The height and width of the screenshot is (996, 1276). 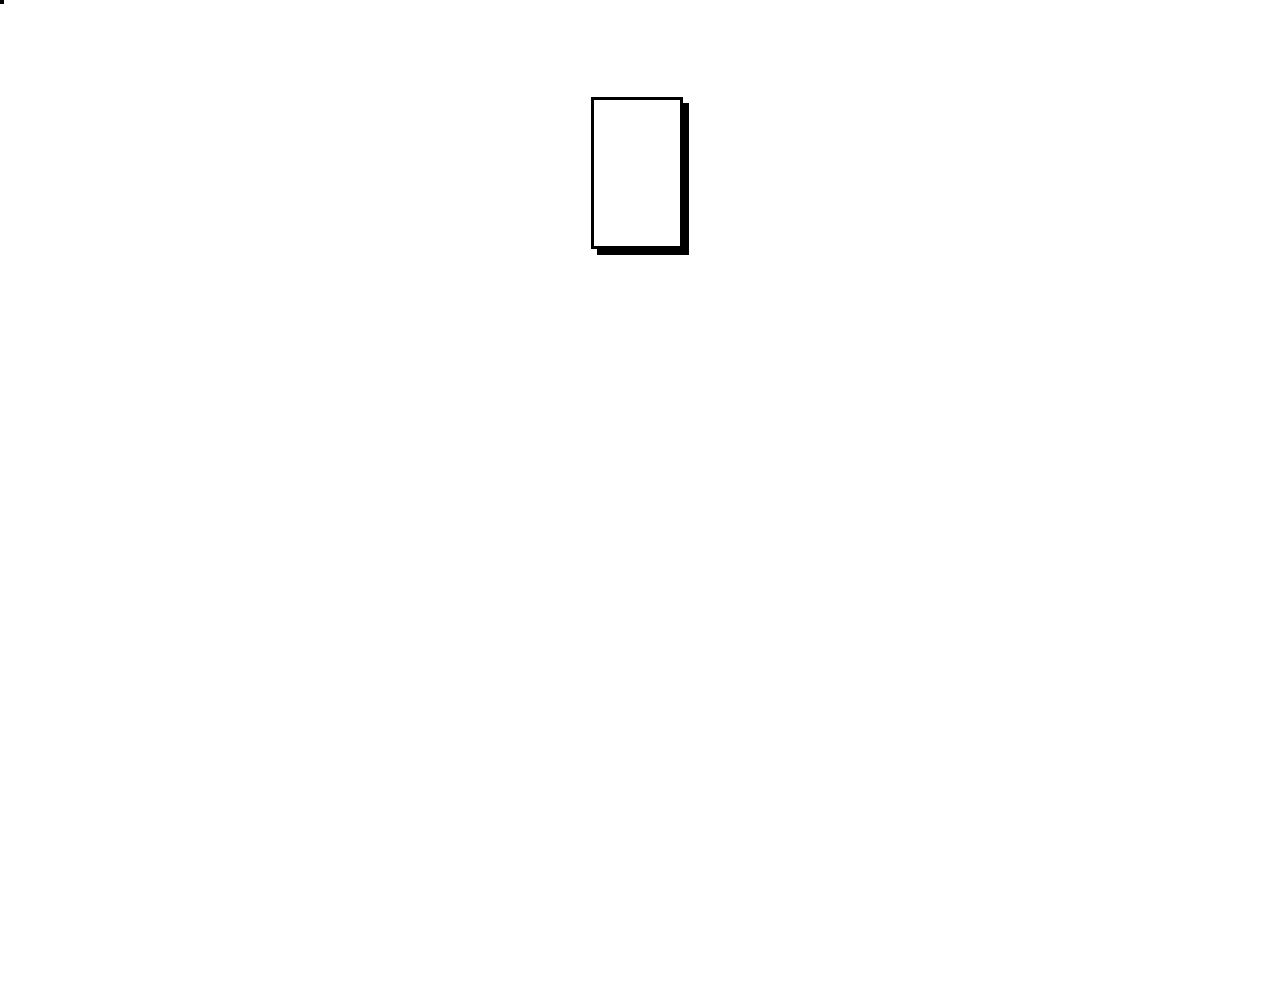 I want to click on plot-frame, so click(x=2, y=2).